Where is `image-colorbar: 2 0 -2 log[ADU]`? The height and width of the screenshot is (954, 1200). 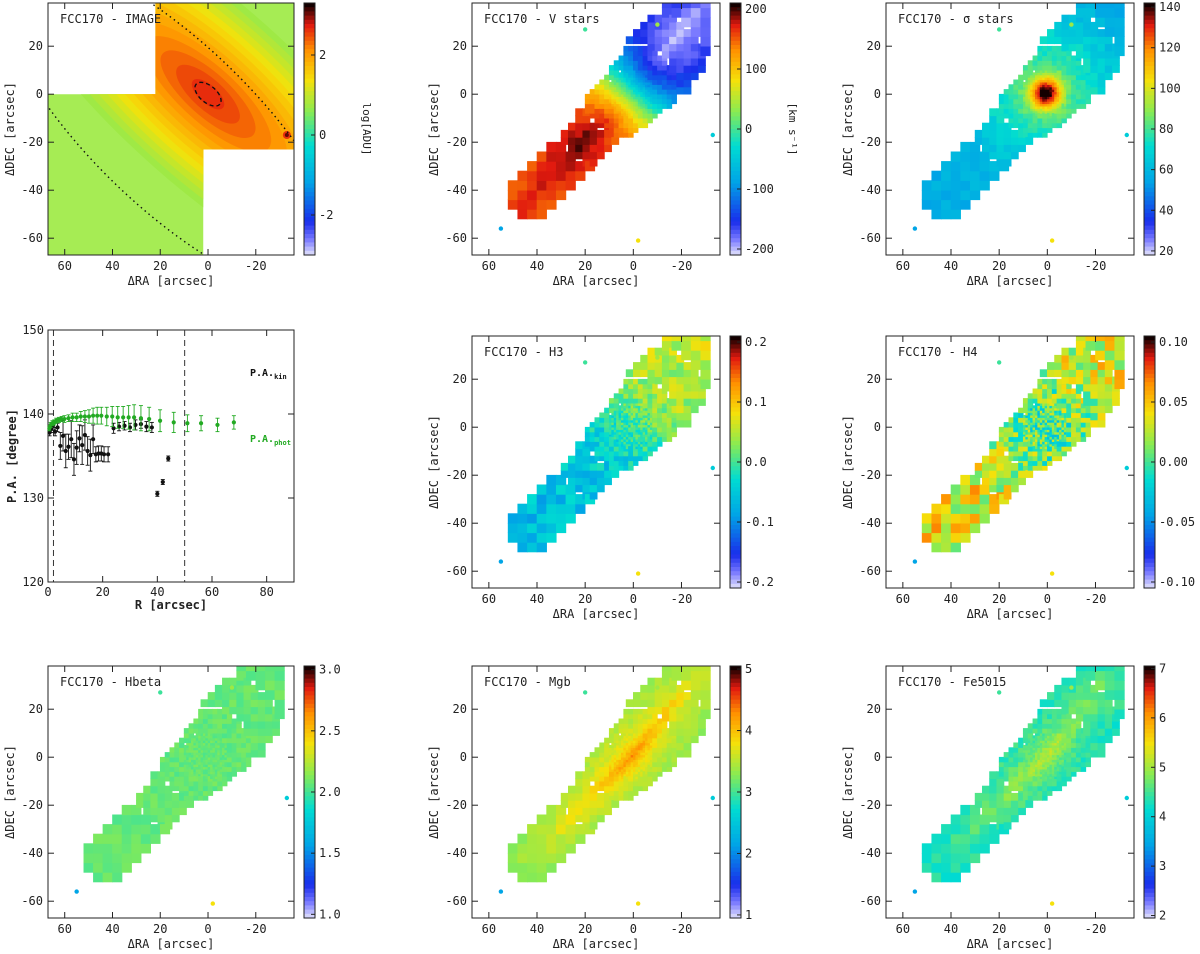 image-colorbar: 2 0 -2 log[ADU] is located at coordinates (338, 129).